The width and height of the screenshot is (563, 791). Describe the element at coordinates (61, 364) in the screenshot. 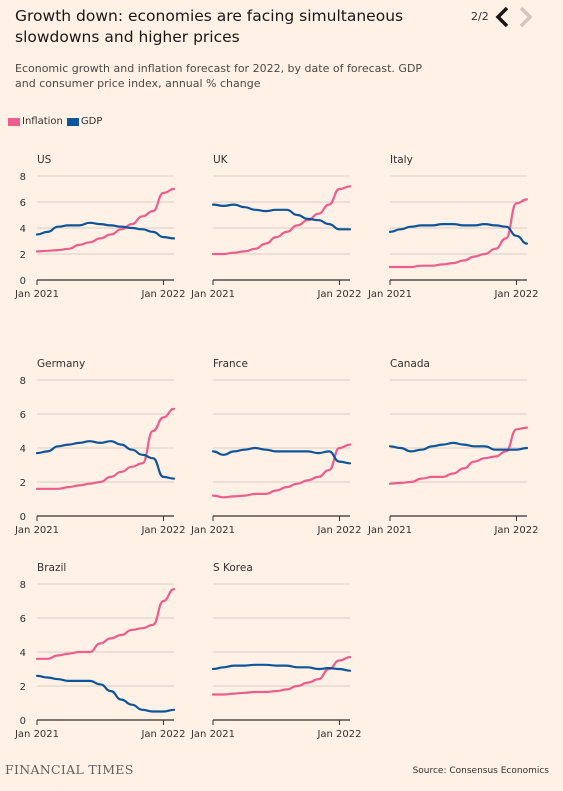

I see `panel-title: Germany` at that location.